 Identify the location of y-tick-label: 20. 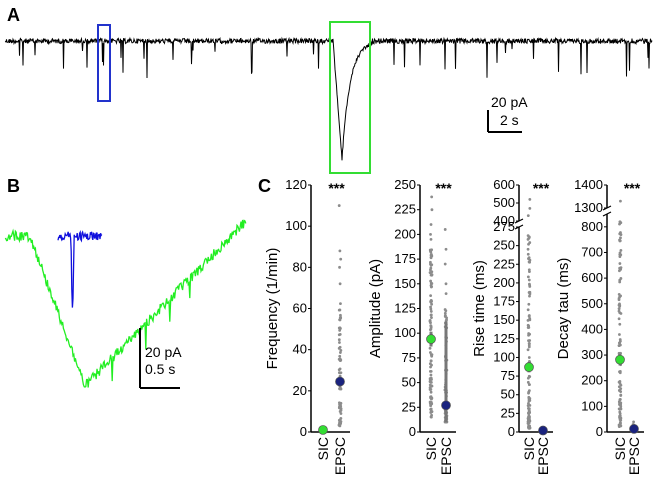
(300, 390).